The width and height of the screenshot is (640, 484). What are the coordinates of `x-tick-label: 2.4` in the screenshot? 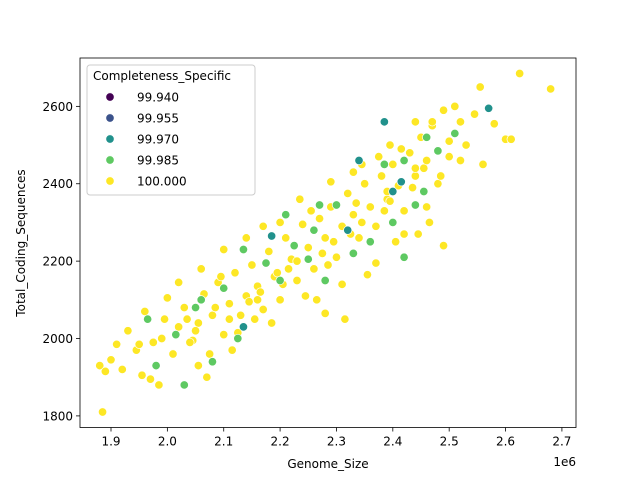 It's located at (392, 442).